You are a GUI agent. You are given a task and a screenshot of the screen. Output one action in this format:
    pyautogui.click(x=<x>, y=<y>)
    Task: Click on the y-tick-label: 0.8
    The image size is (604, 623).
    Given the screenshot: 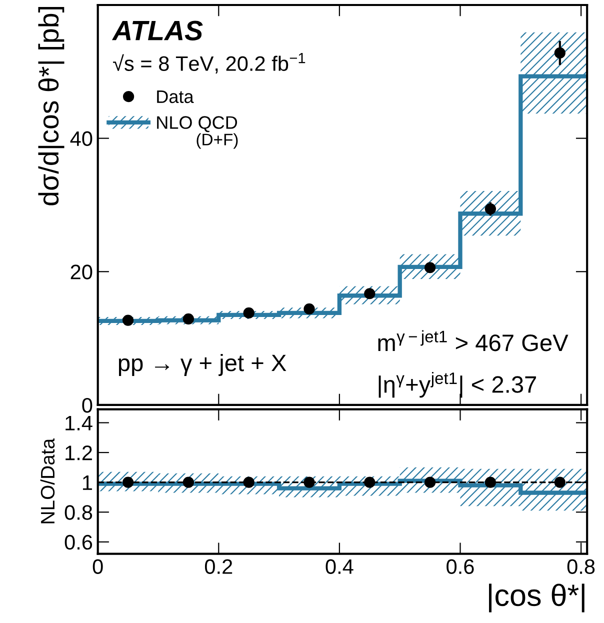 What is the action you would take?
    pyautogui.click(x=78, y=512)
    